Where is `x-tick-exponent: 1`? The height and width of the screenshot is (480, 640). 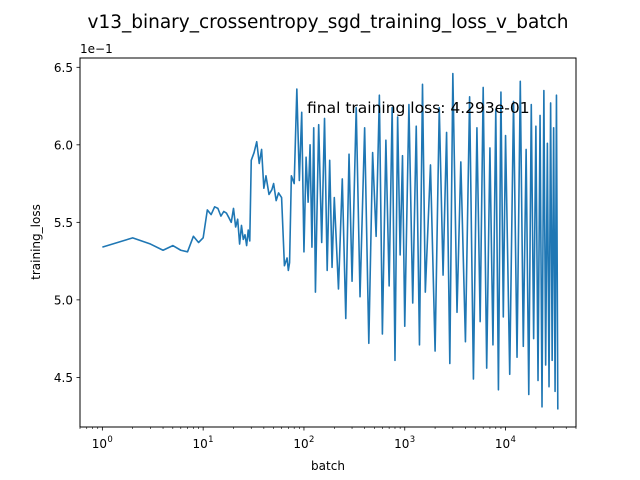
x-tick-exponent: 1 is located at coordinates (210, 440).